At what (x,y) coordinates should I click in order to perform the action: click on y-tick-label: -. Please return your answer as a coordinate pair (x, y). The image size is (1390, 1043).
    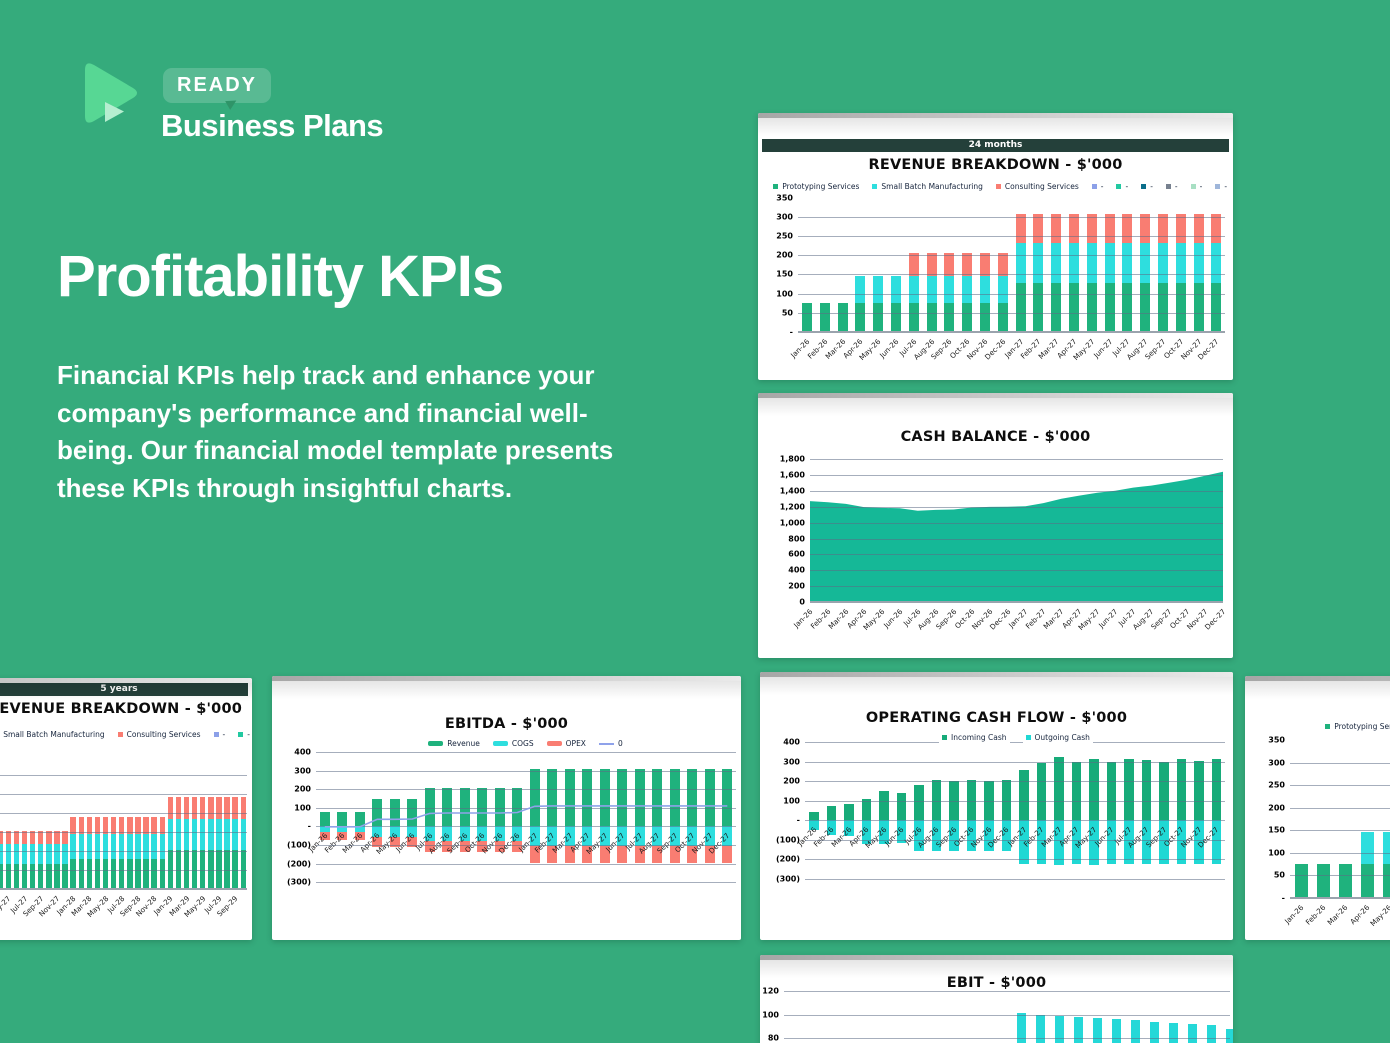
    Looking at the image, I should click on (1283, 897).